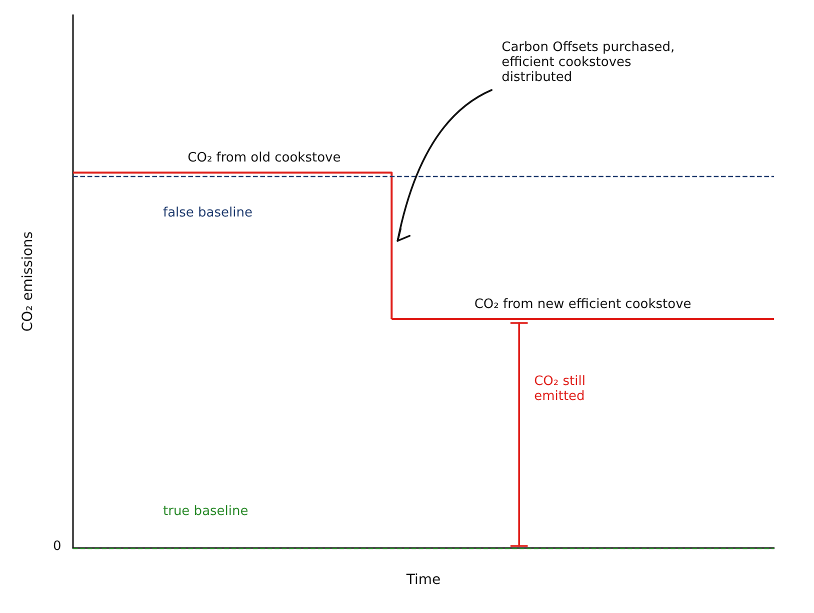 This screenshot has width=814, height=613. What do you see at coordinates (28, 281) in the screenshot?
I see `y-axis-title: CO₂ emissions` at bounding box center [28, 281].